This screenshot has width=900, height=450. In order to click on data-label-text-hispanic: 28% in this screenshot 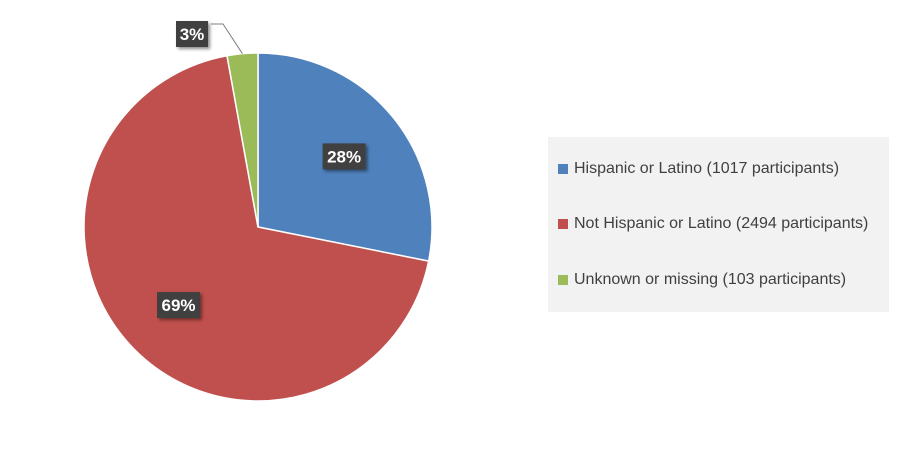, I will do `click(344, 156)`.